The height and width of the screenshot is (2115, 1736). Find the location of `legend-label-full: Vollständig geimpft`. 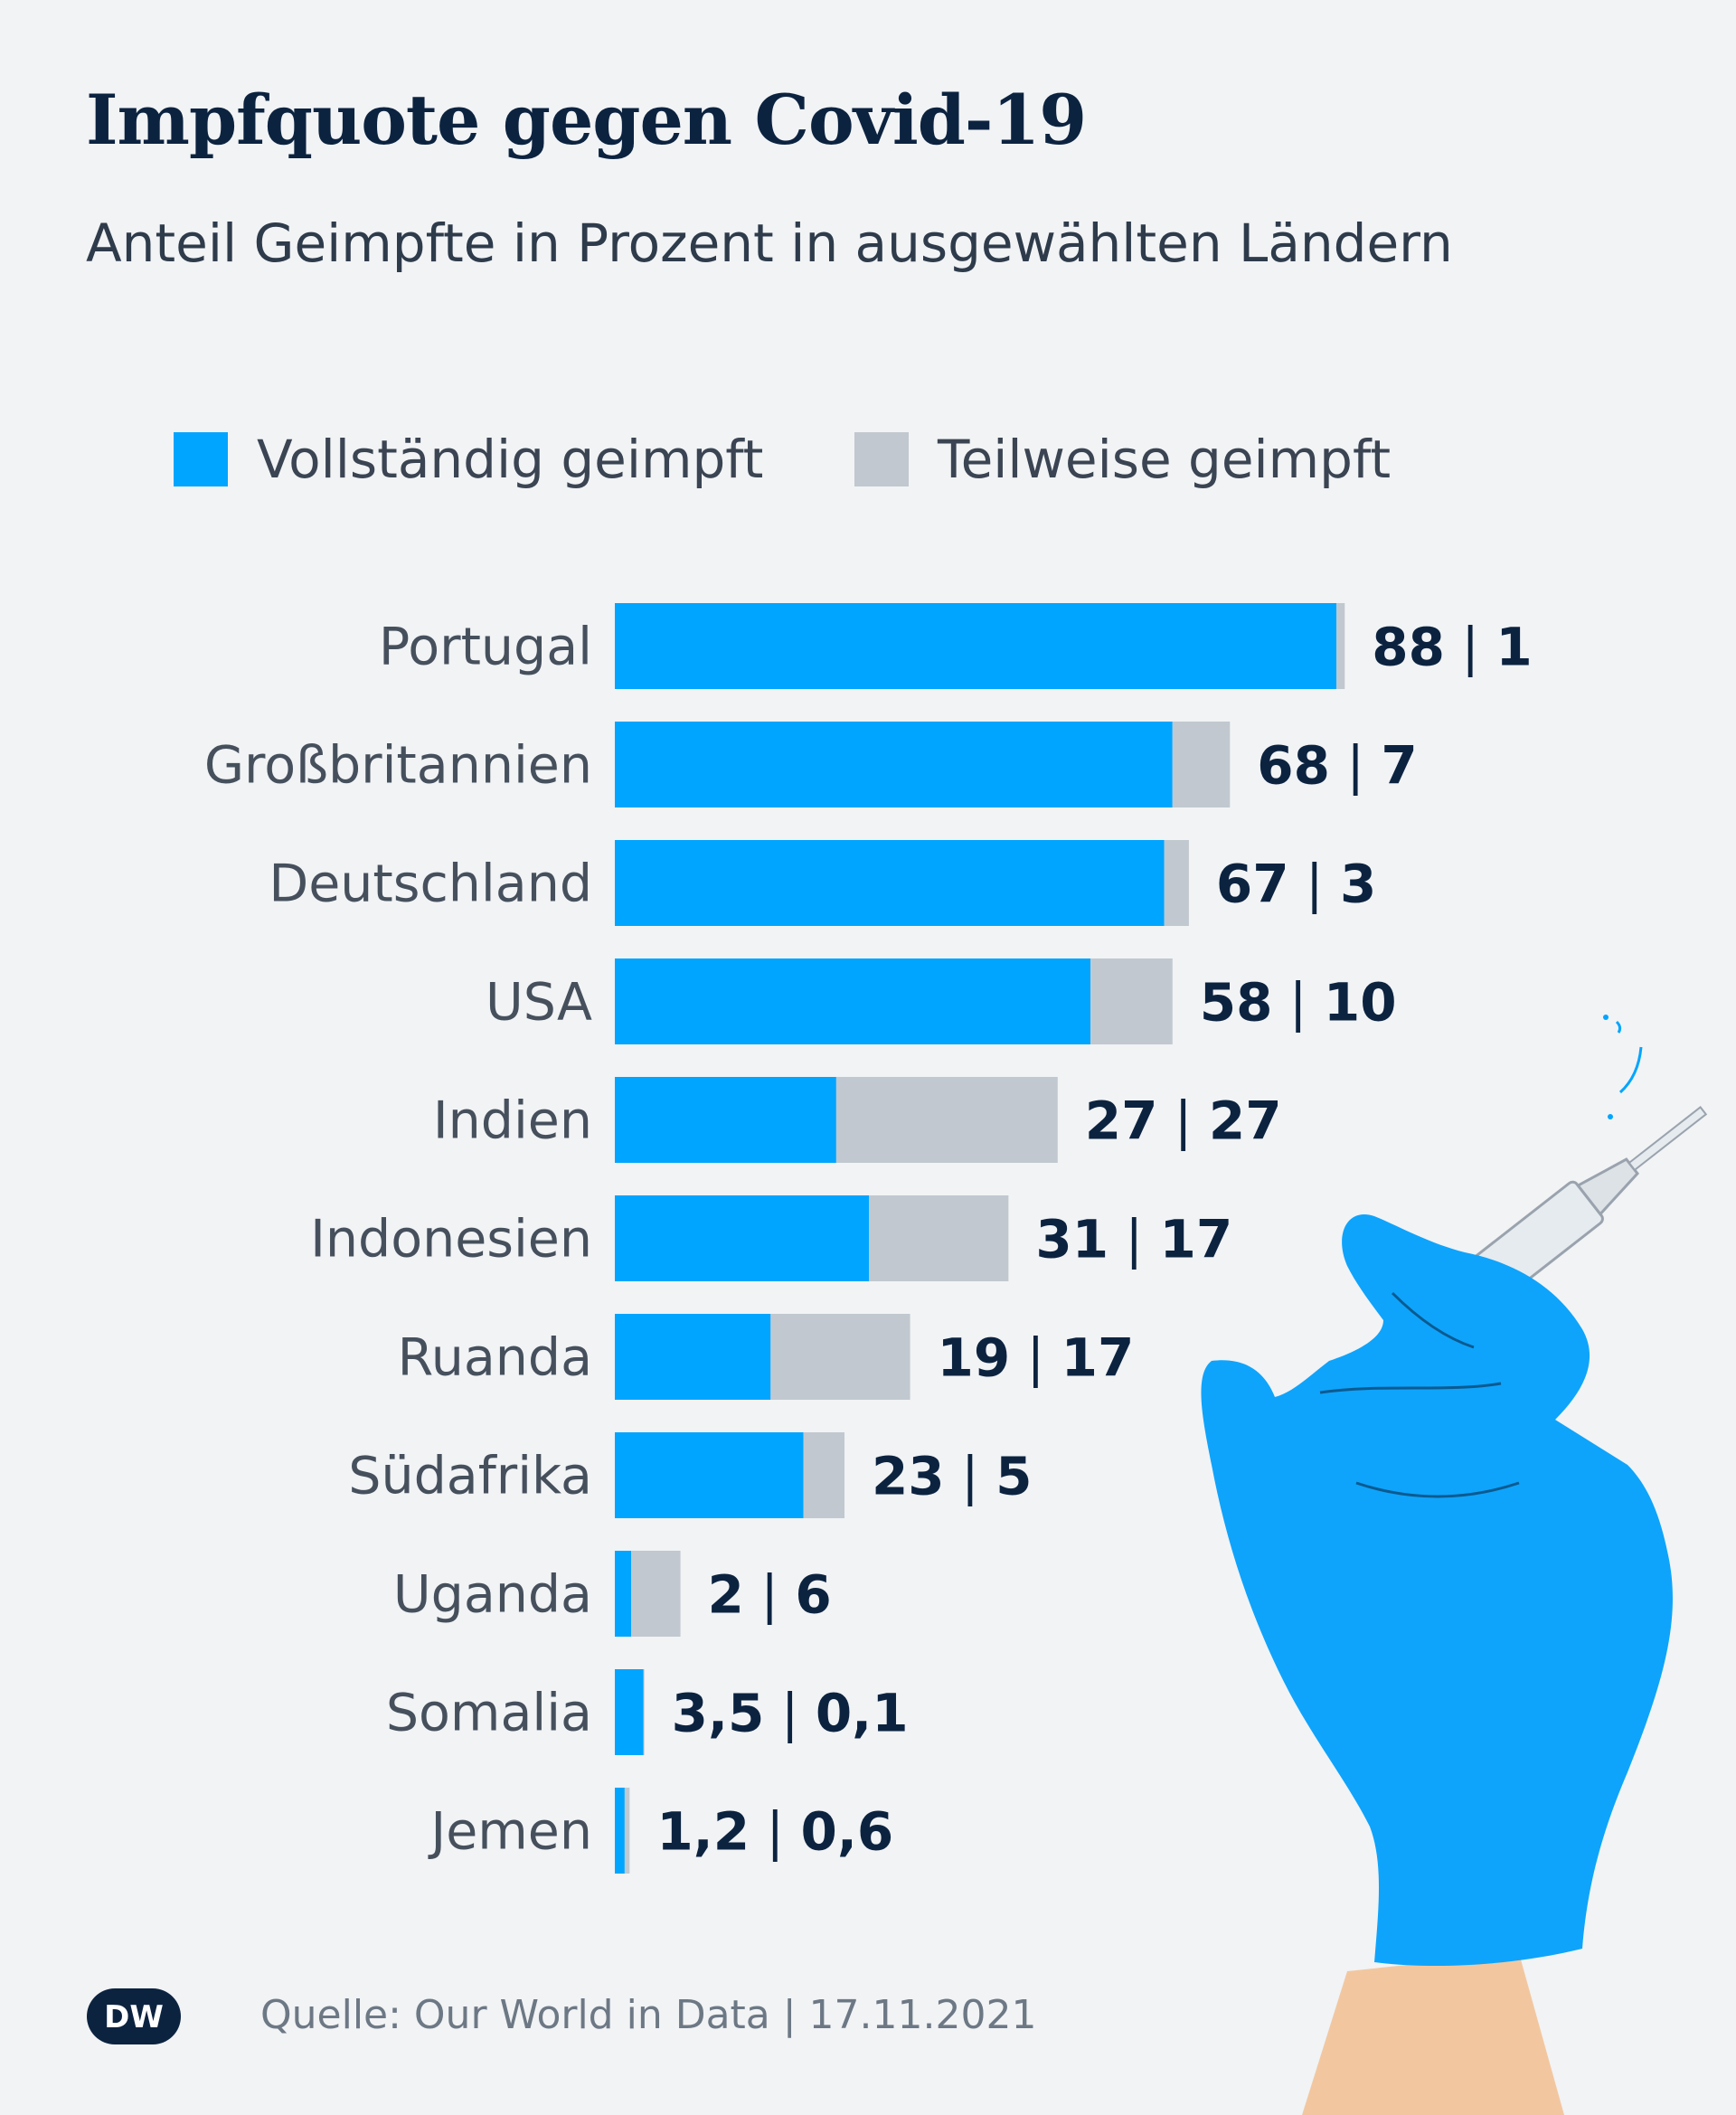

legend-label-full: Vollständig geimpft is located at coordinates (511, 459).